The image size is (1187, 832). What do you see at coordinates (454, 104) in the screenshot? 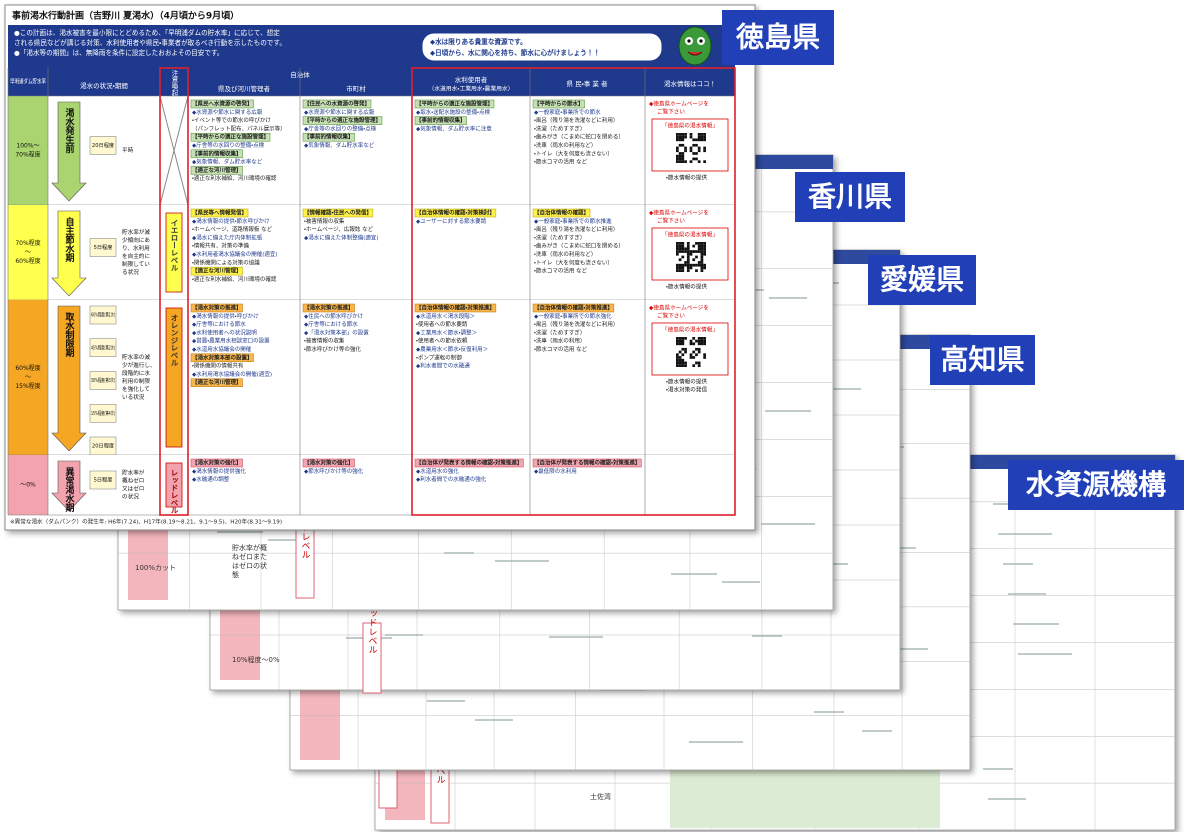
I see `action-tag-text: 【平時からの適正な施設管理】` at bounding box center [454, 104].